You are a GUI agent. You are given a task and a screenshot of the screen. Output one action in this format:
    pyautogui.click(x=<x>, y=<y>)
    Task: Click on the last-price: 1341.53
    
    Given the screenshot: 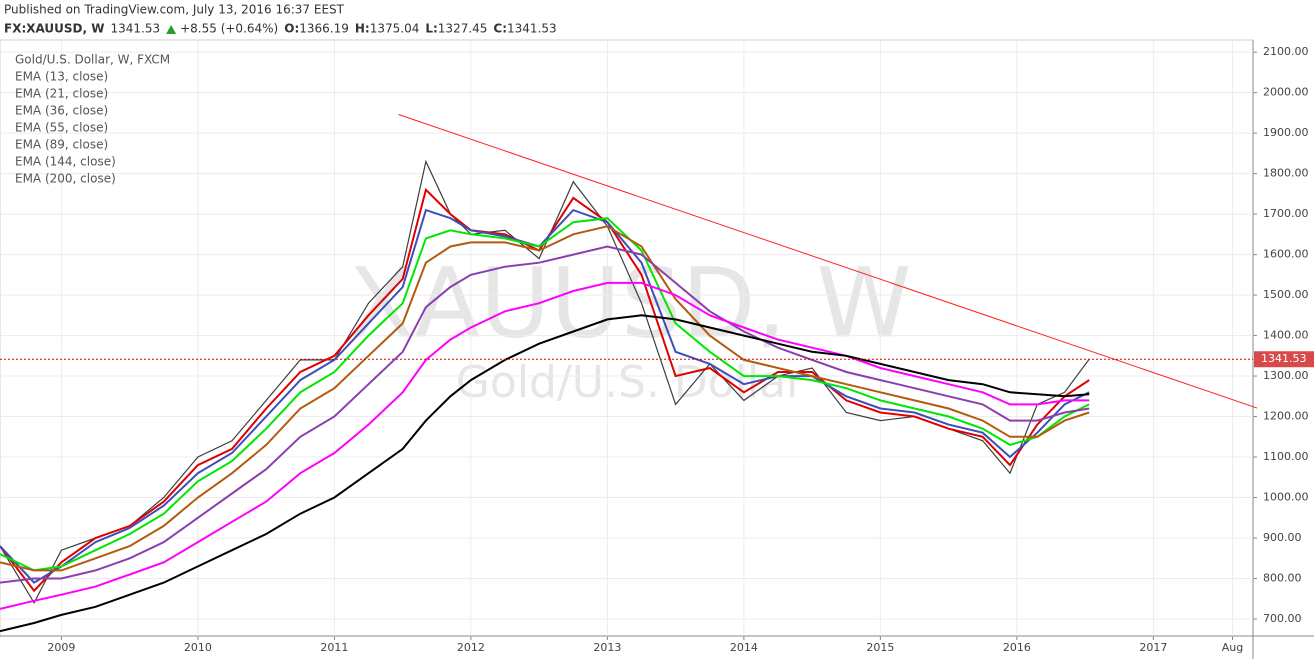 What is the action you would take?
    pyautogui.click(x=135, y=29)
    